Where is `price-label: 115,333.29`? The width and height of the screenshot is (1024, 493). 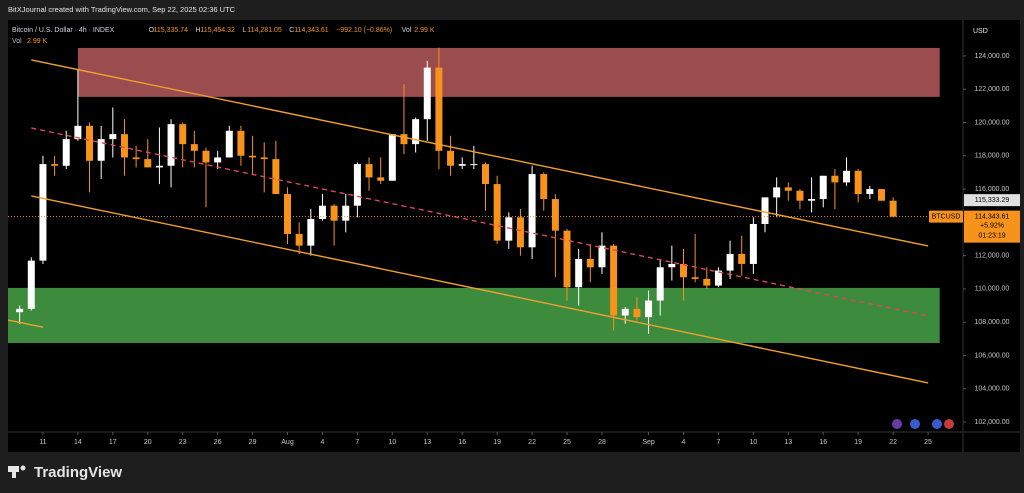
price-label: 115,333.29 is located at coordinates (992, 200).